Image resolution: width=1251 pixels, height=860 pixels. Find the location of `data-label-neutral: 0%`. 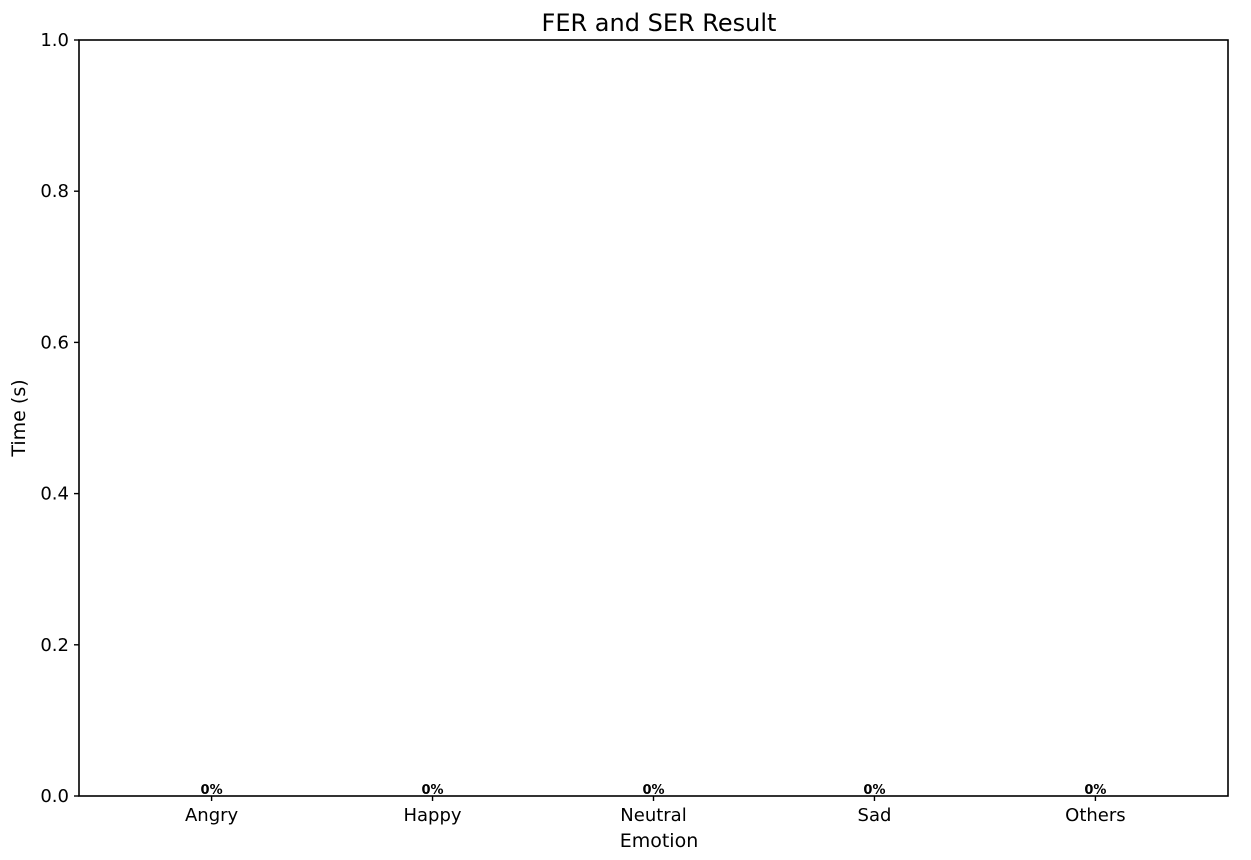

data-label-neutral: 0% is located at coordinates (653, 790).